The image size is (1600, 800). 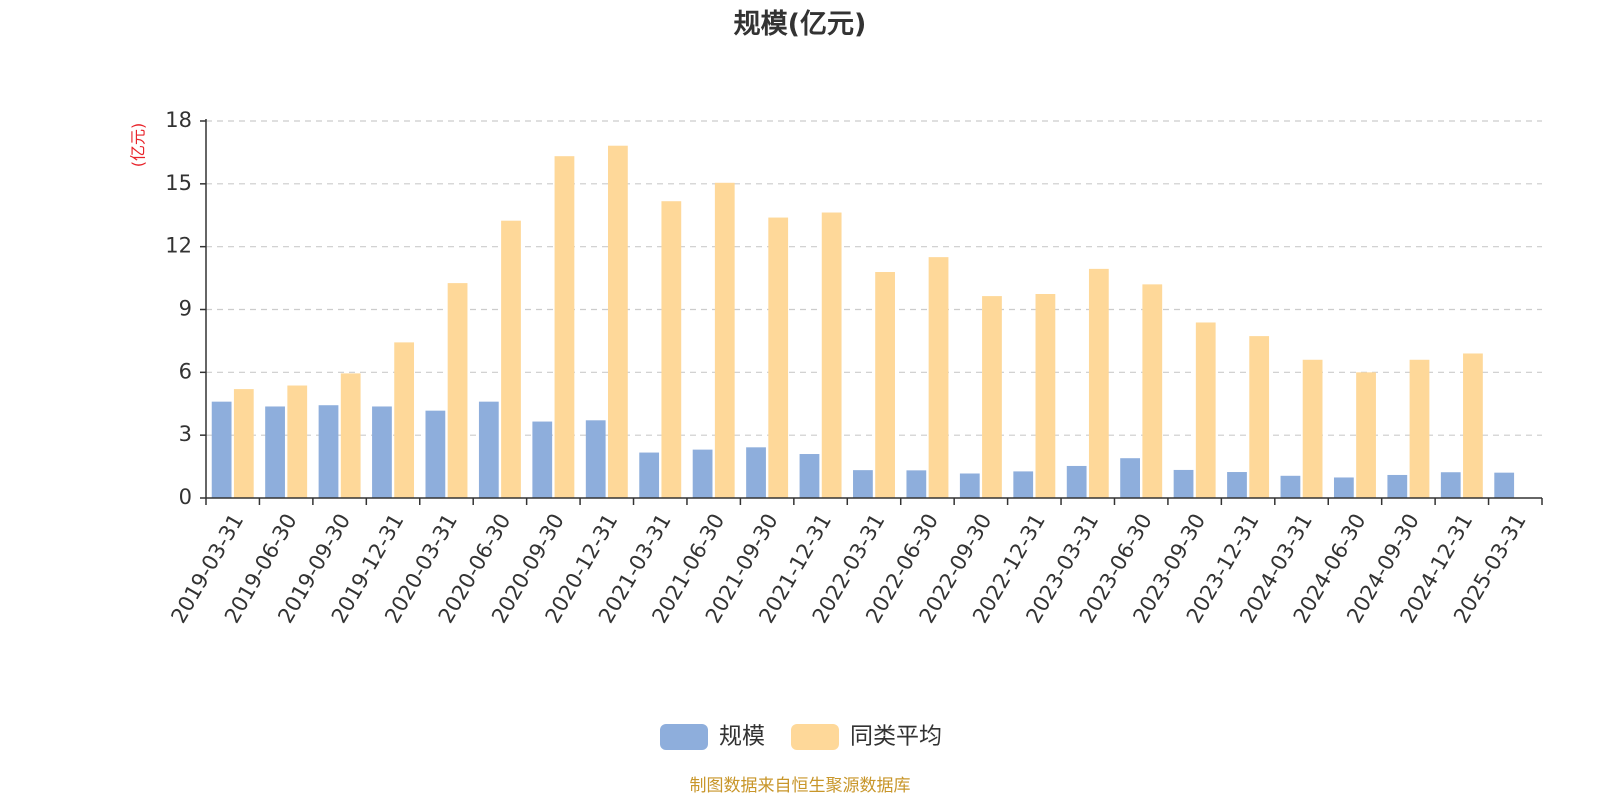 What do you see at coordinates (1023, 484) in the screenshot?
I see `bar-规模-2022-12-31` at bounding box center [1023, 484].